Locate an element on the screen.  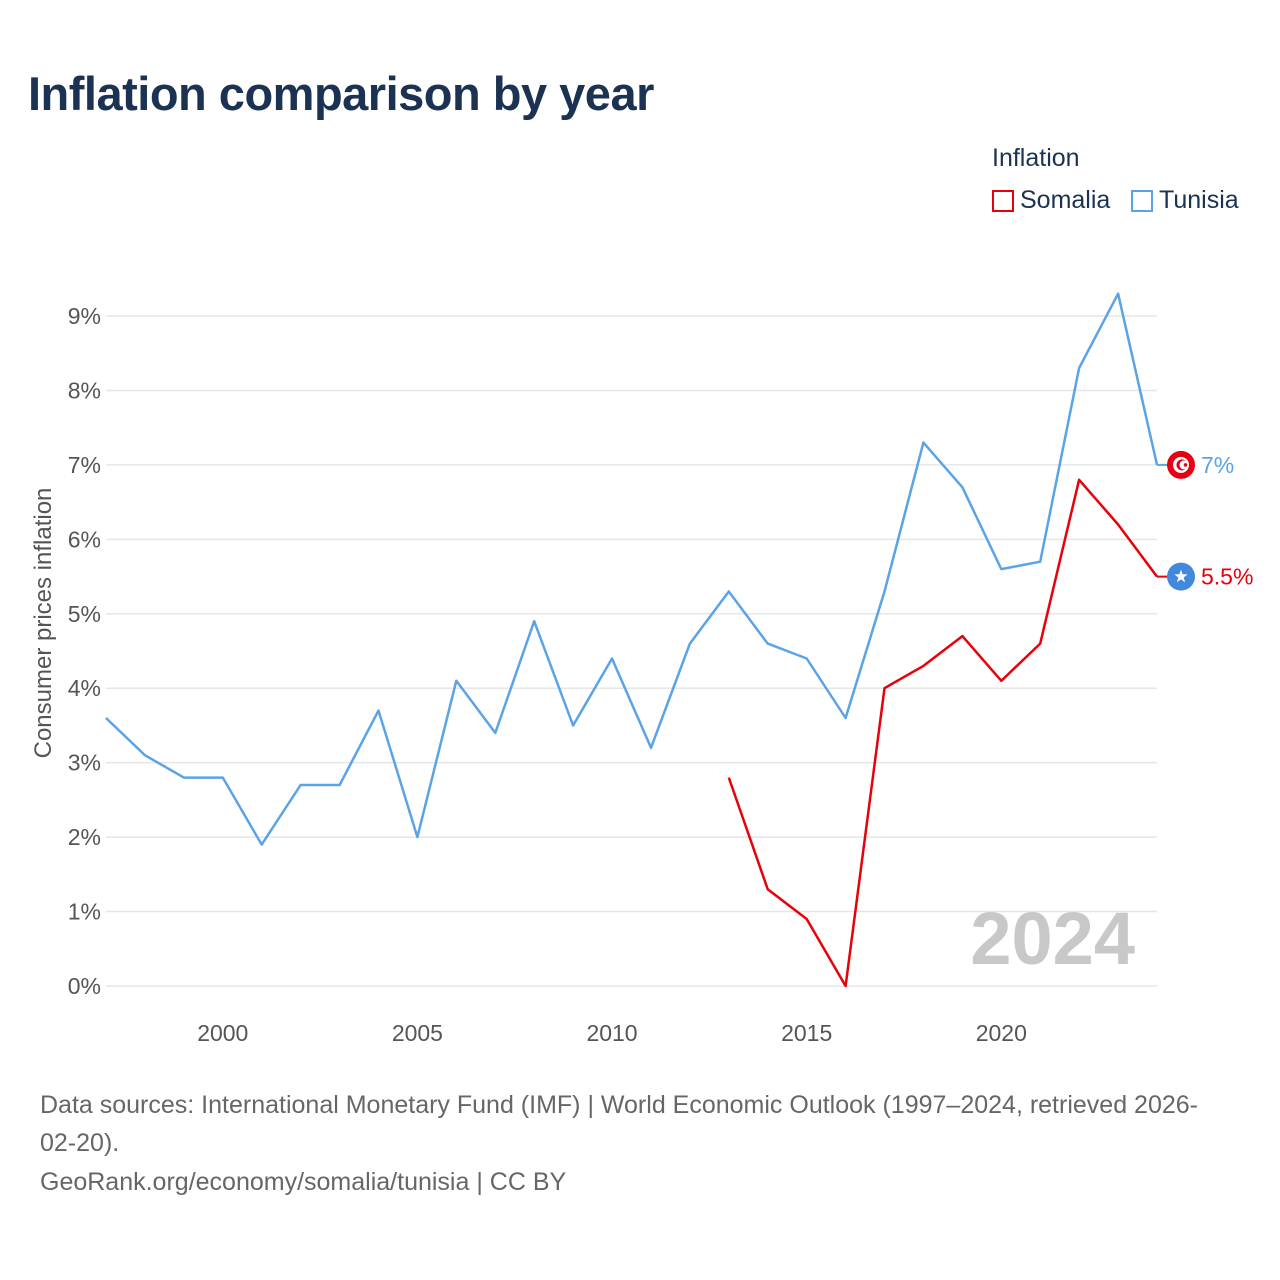
y-tick-label: 8% is located at coordinates (84, 390).